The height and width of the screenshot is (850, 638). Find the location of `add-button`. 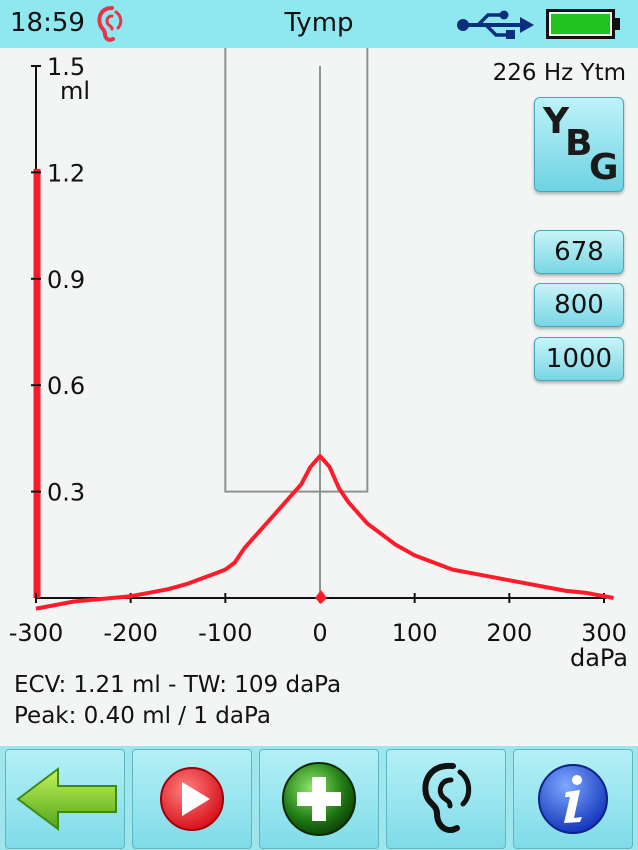

add-button is located at coordinates (319, 799).